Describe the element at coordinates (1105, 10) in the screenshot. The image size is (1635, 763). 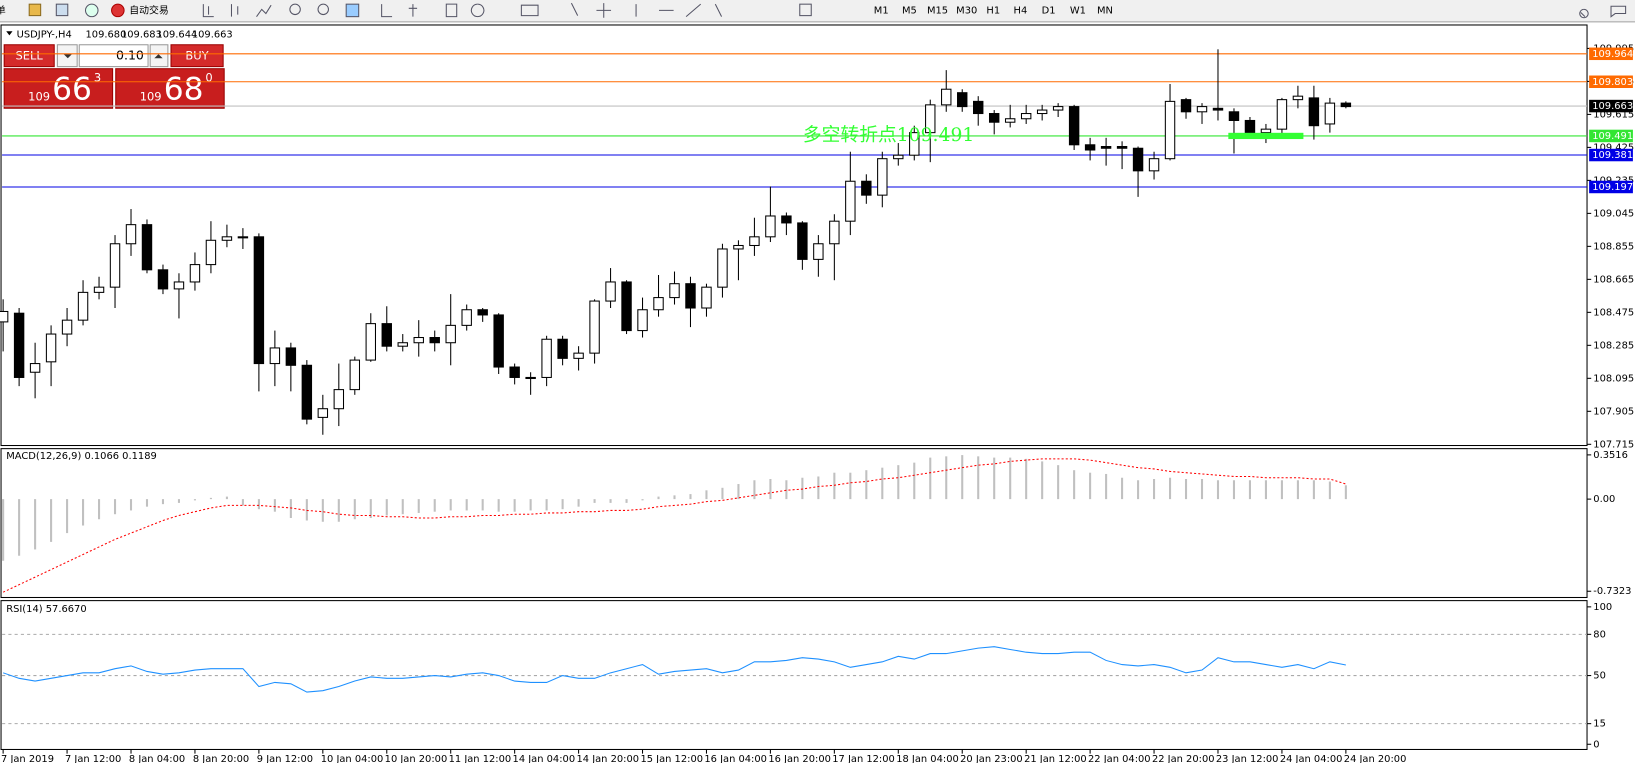
I see `timeframe-button: MN` at that location.